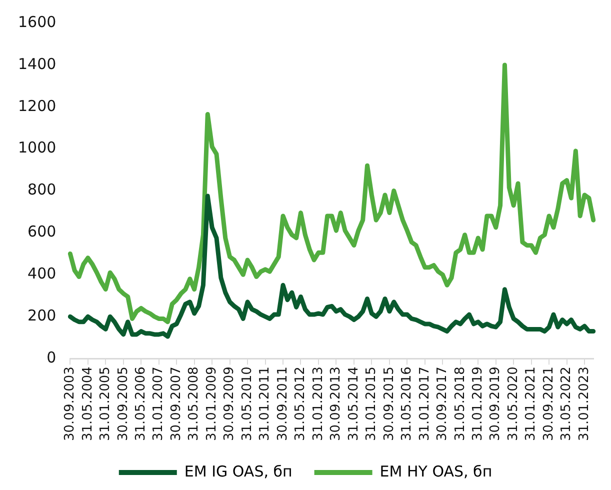 The image size is (611, 490). What do you see at coordinates (176, 404) in the screenshot?
I see `x-tick-label: 30.09.2007` at bounding box center [176, 404].